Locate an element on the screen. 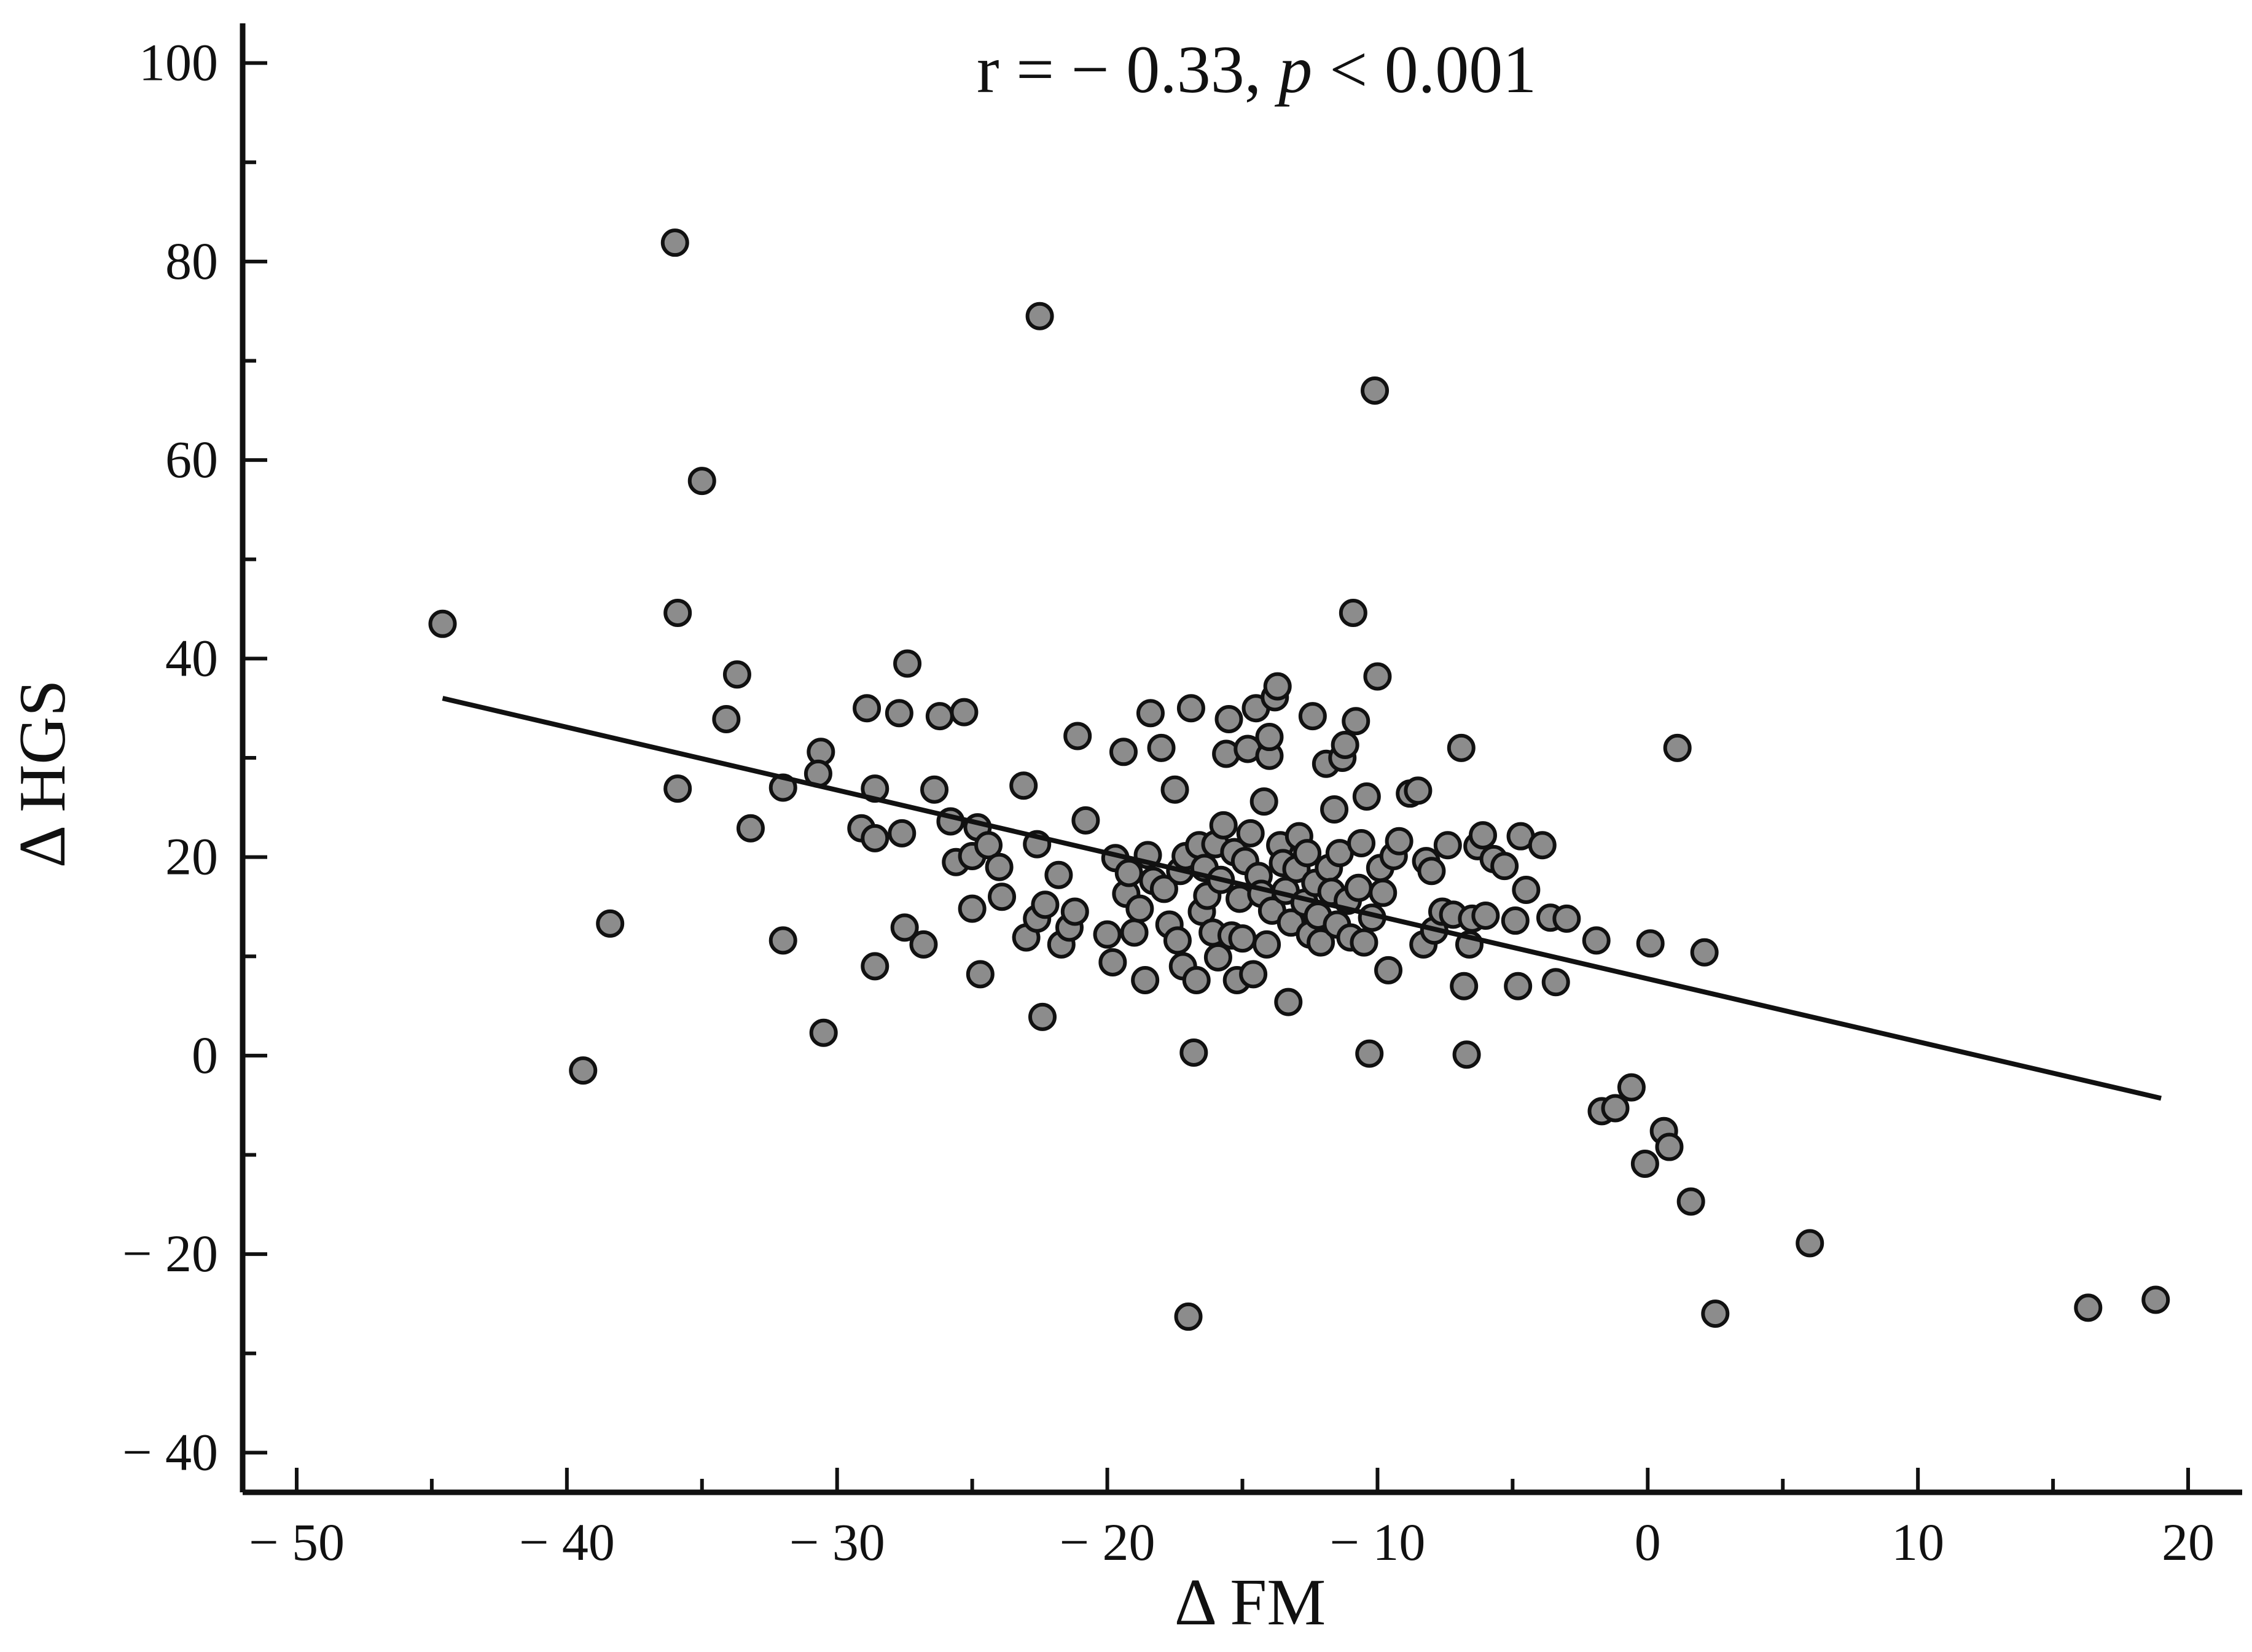 This screenshot has width=2252, height=1652. annotation-p-value: < 0.001 is located at coordinates (1432, 69).